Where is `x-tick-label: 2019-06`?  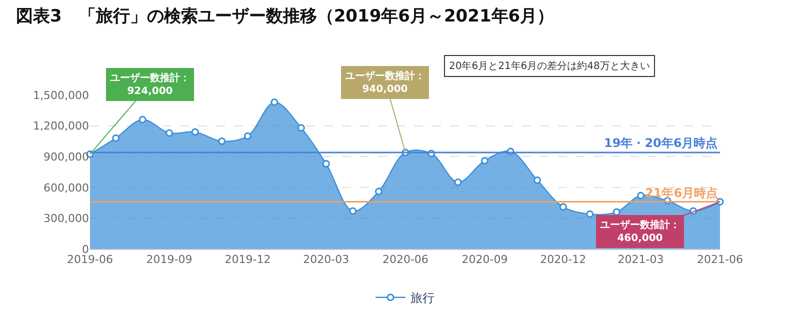 x-tick-label: 2019-06 is located at coordinates (90, 259).